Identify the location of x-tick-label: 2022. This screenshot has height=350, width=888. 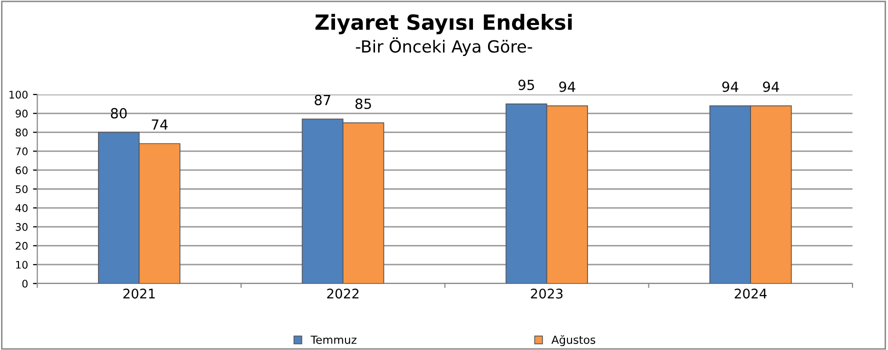
(342, 293).